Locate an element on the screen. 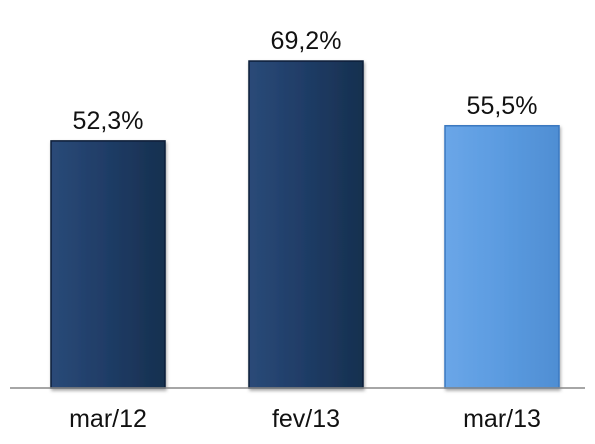 Image resolution: width=595 pixels, height=444 pixels. category-labels-layer: mar/12 fev/13 mar/13 is located at coordinates (305, 419).